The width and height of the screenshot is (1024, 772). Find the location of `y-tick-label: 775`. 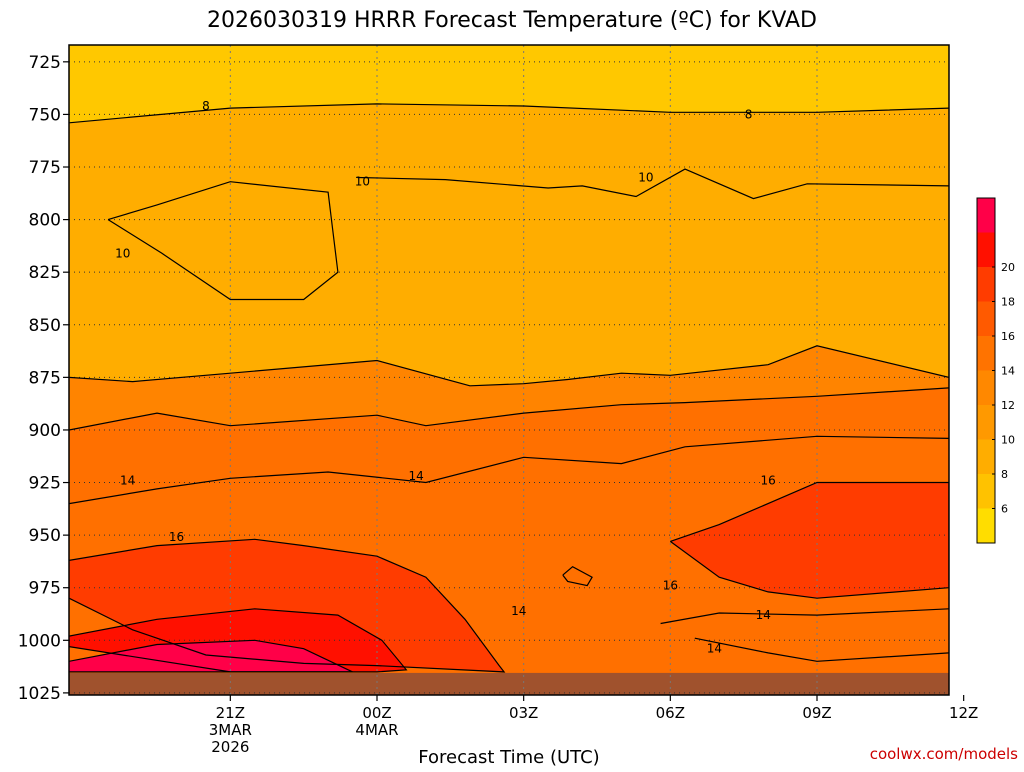

y-tick-label: 775 is located at coordinates (45, 168).